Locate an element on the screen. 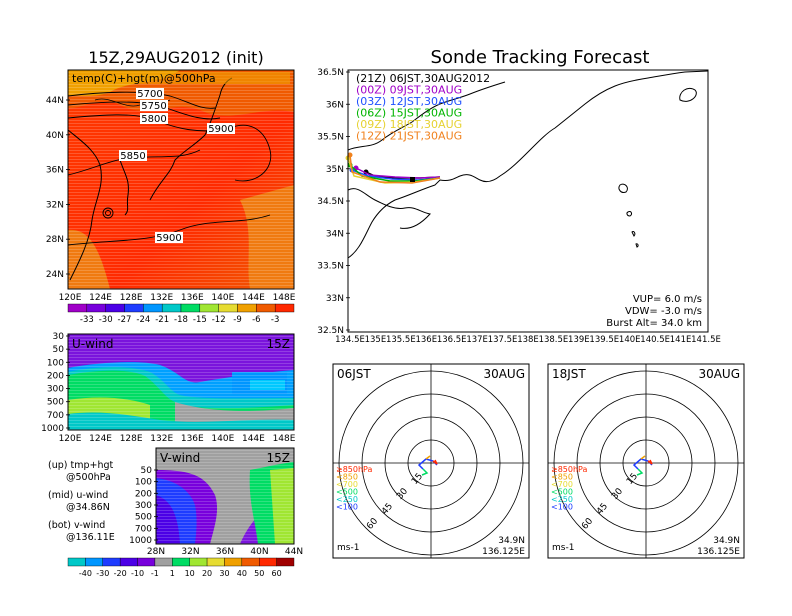 The height and width of the screenshot is (616, 792). temp-xtick: 140E is located at coordinates (222, 298).